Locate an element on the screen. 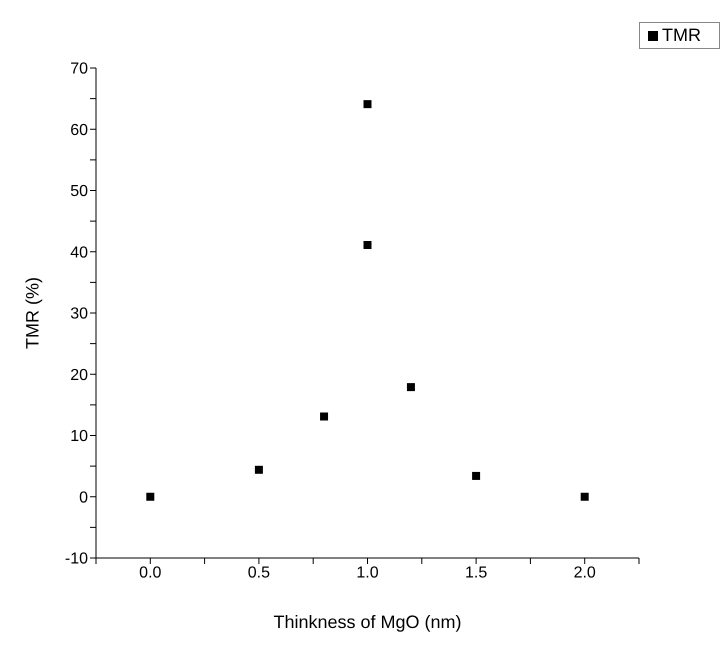  y-tick-label: 60 is located at coordinates (79, 130).